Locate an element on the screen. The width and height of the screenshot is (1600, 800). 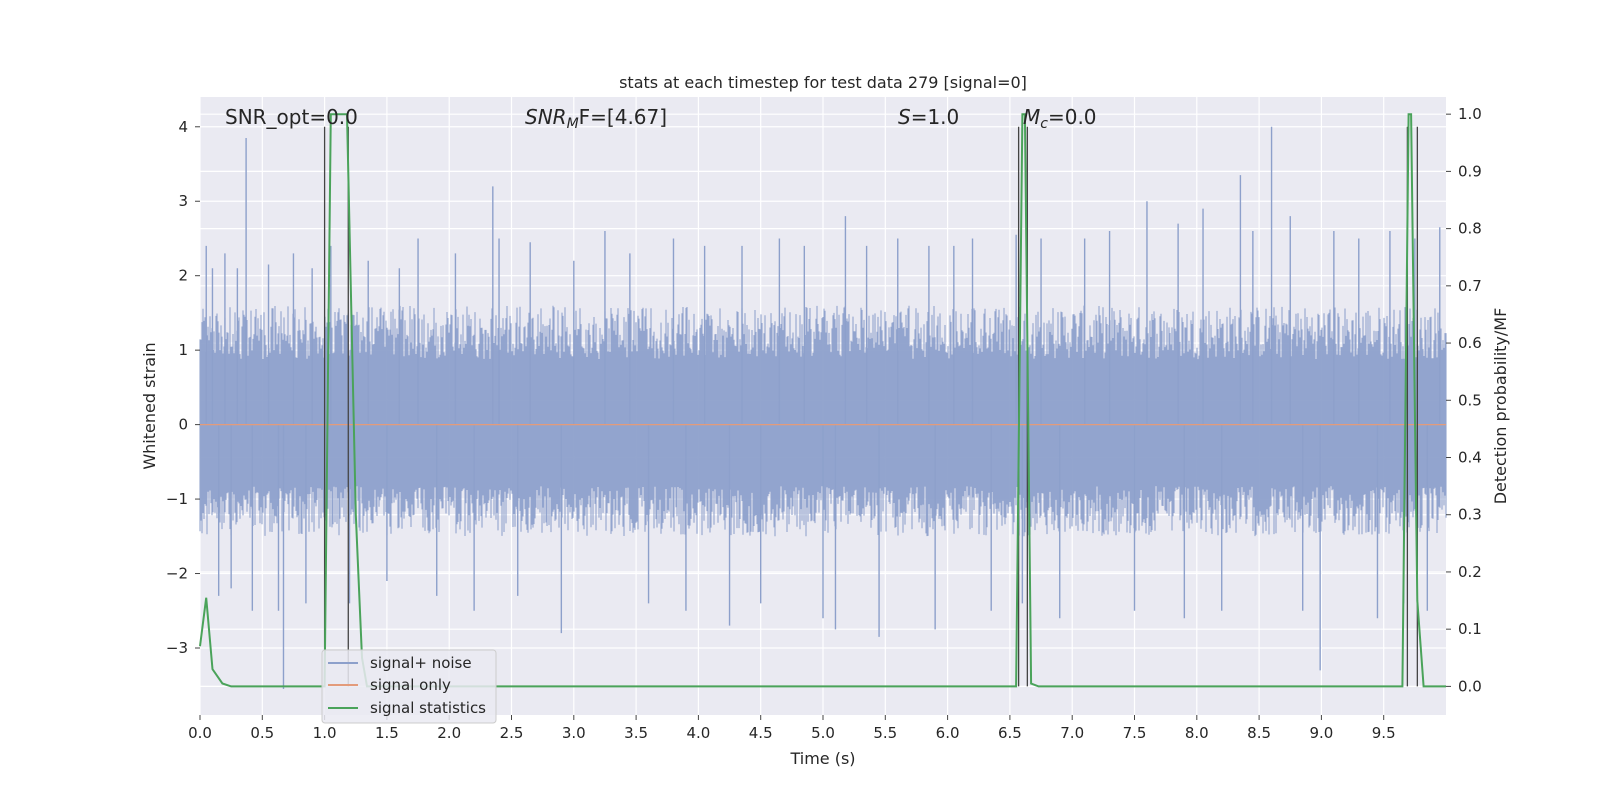
x-tick-label: 6.0 is located at coordinates (948, 733).